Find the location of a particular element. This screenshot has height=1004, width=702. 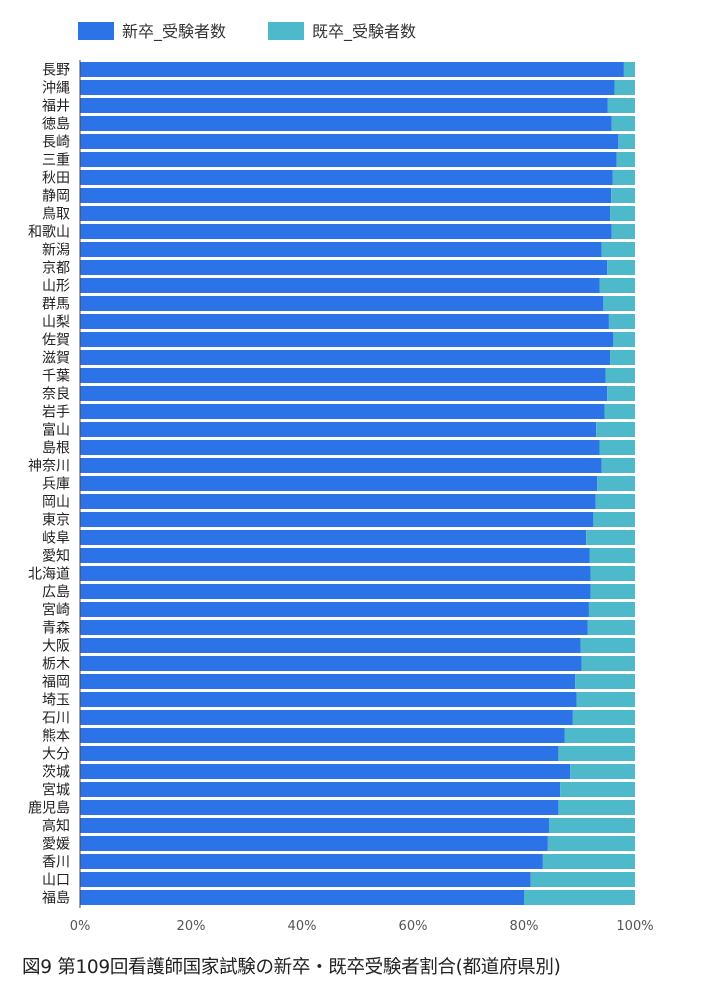

category-label: 埼玉 is located at coordinates (56, 701).